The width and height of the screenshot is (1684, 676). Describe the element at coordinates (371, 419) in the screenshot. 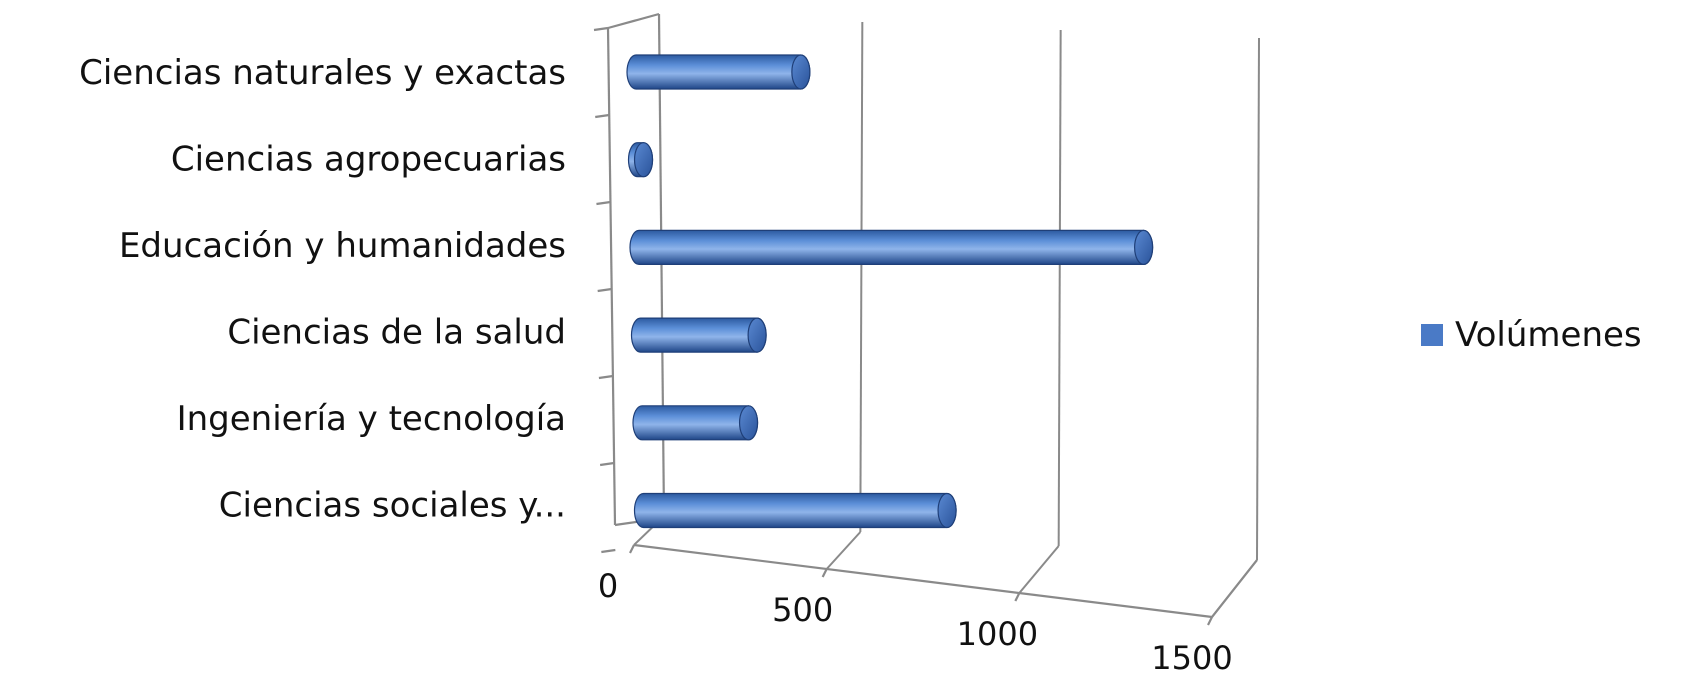

I see `category-label: Ingeniería y tecnología` at that location.